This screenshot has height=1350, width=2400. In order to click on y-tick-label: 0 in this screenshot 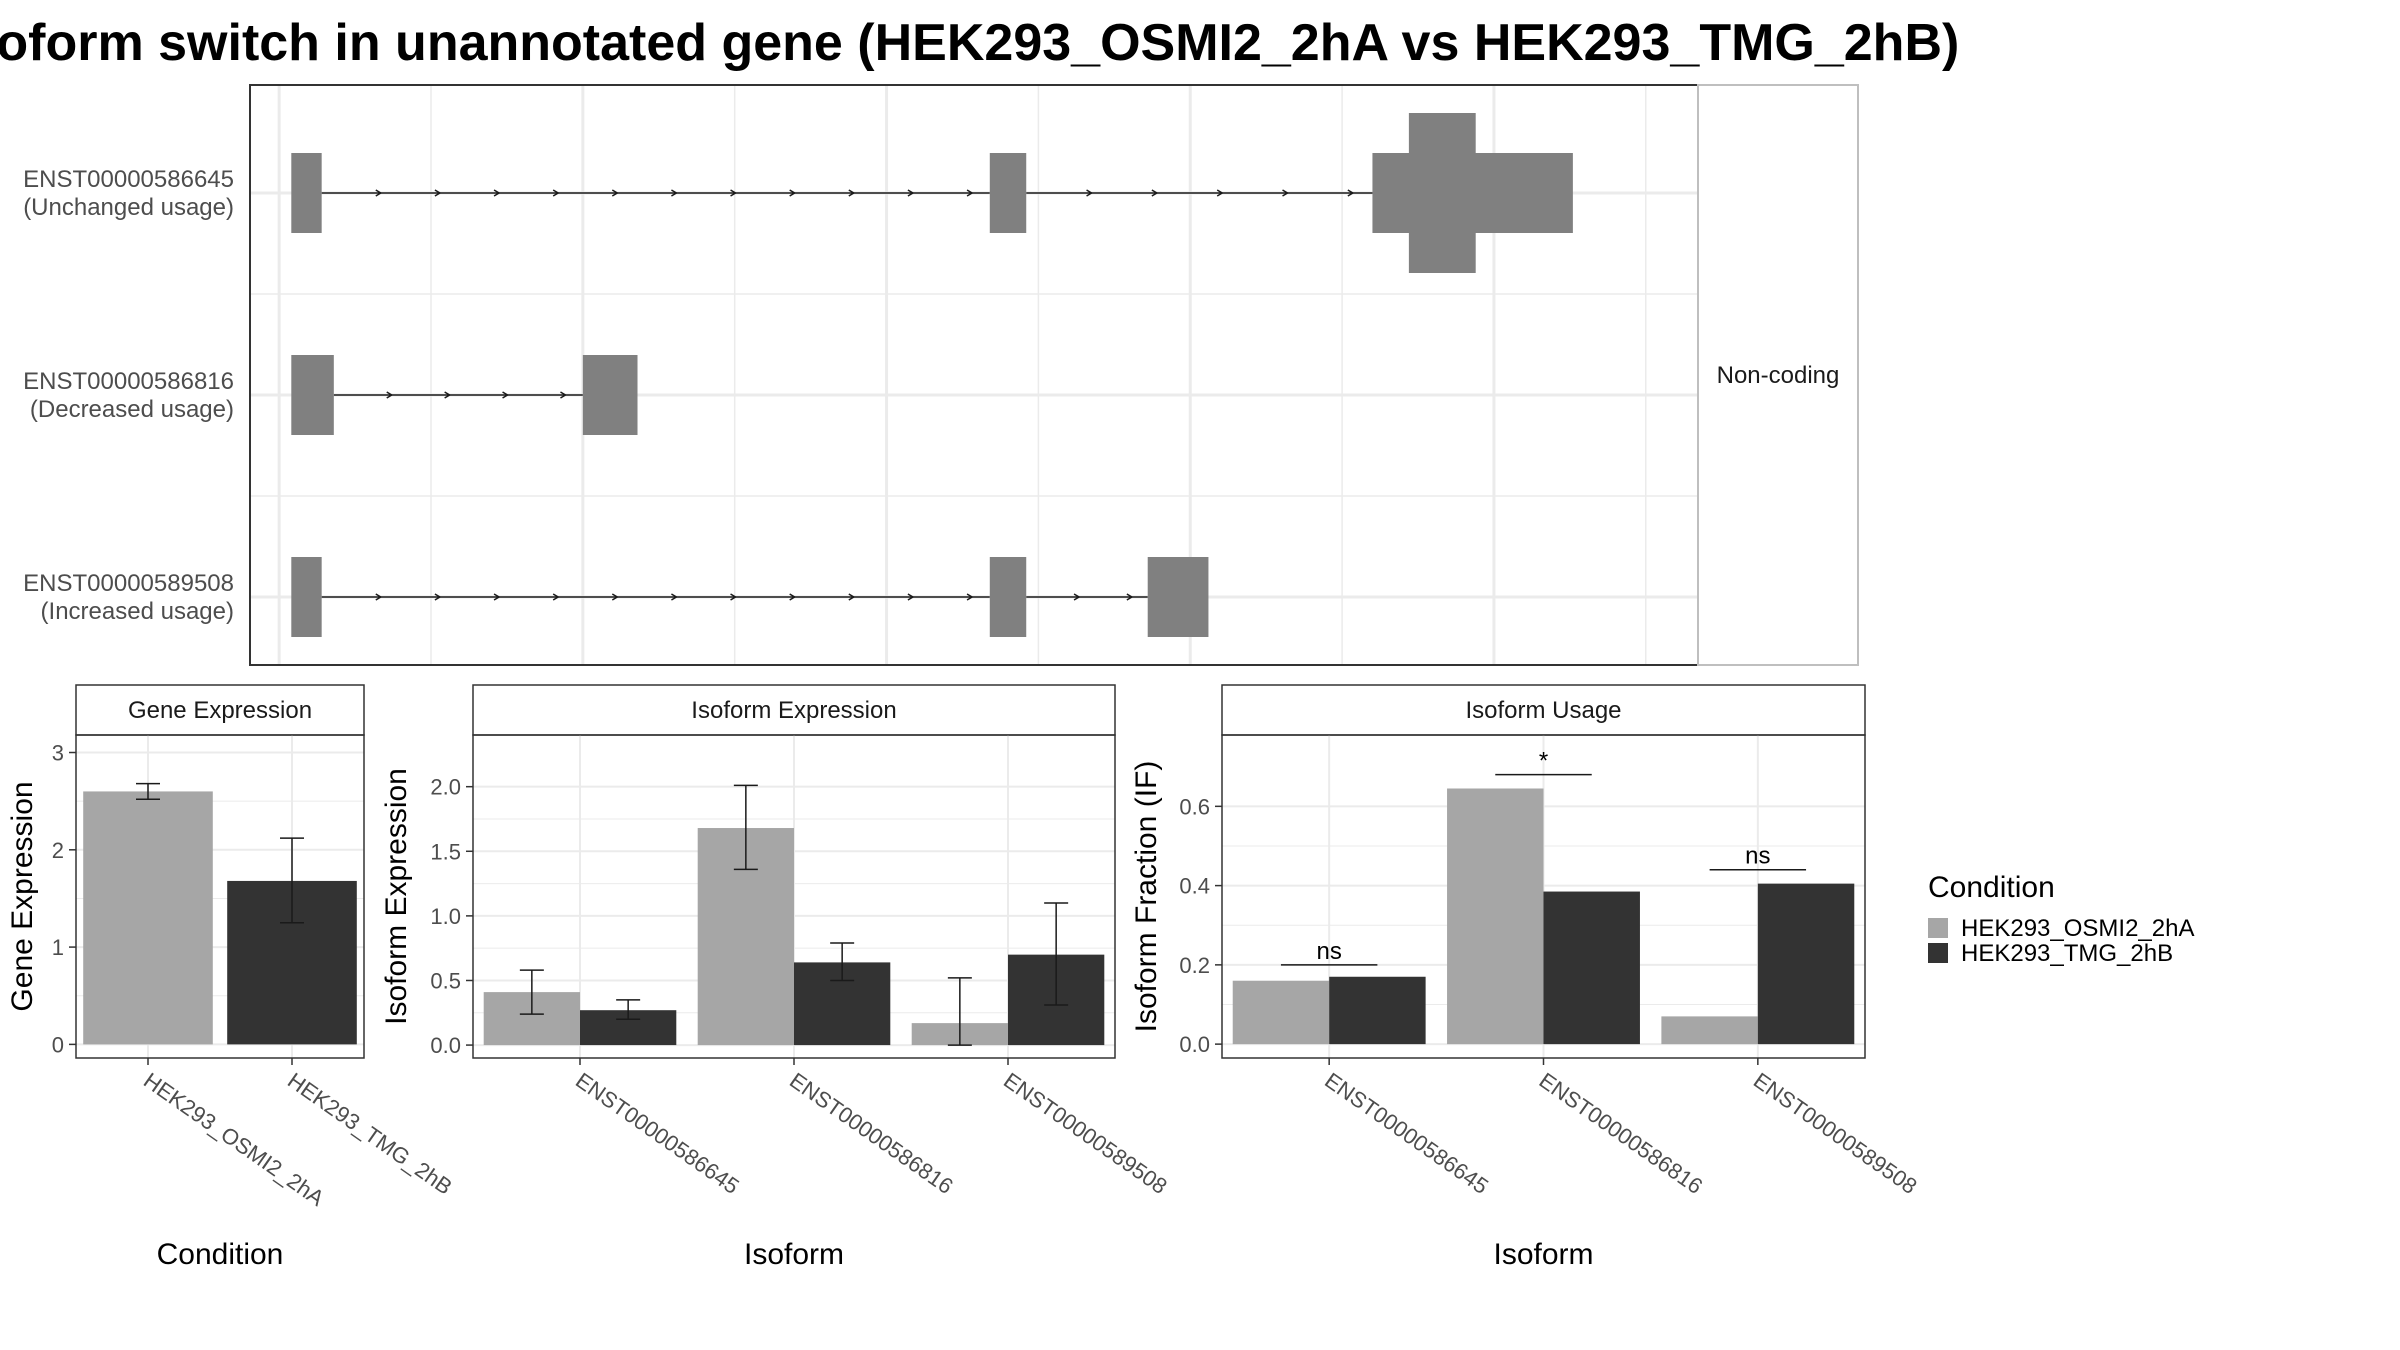, I will do `click(58, 1044)`.